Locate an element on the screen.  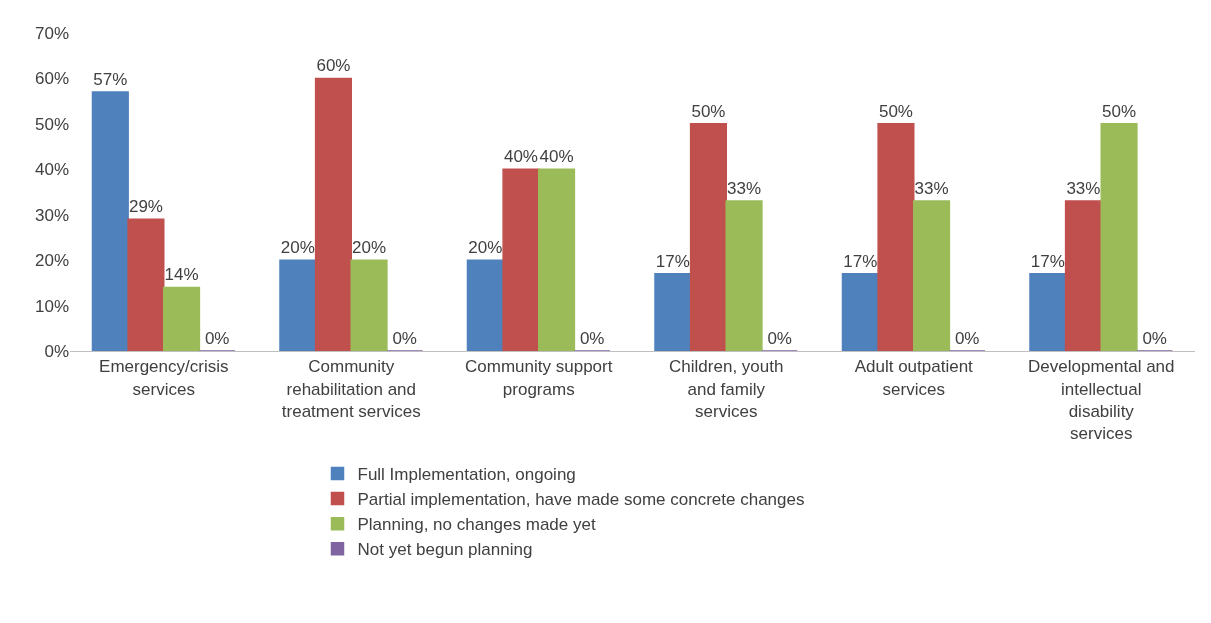
y-tick-label: 20% is located at coordinates (51, 261).